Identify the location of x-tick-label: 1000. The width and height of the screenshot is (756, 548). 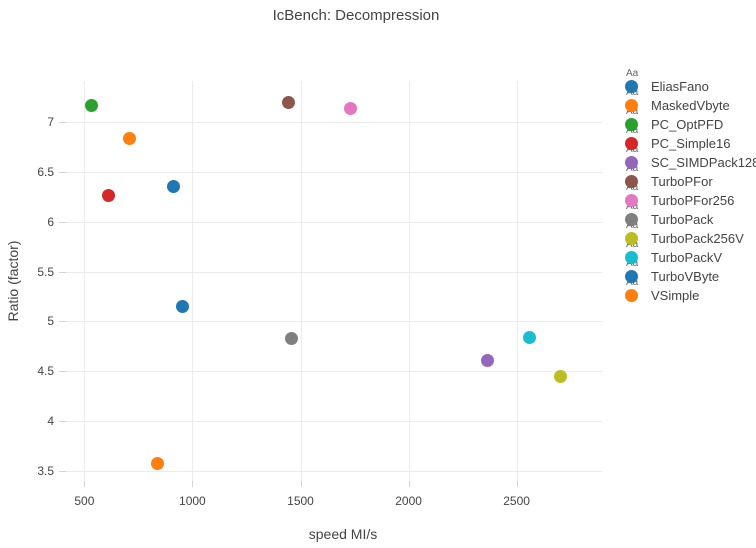
(192, 501).